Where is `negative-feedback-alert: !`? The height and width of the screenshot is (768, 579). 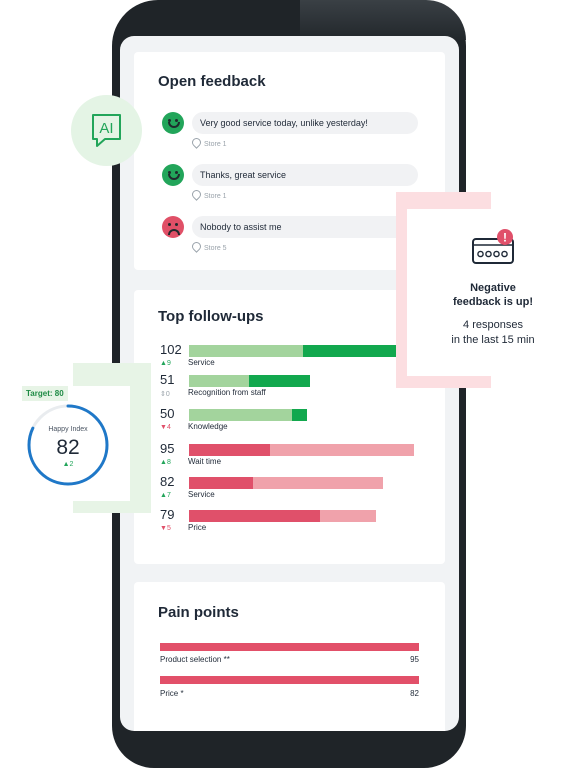 negative-feedback-alert: ! is located at coordinates (493, 292).